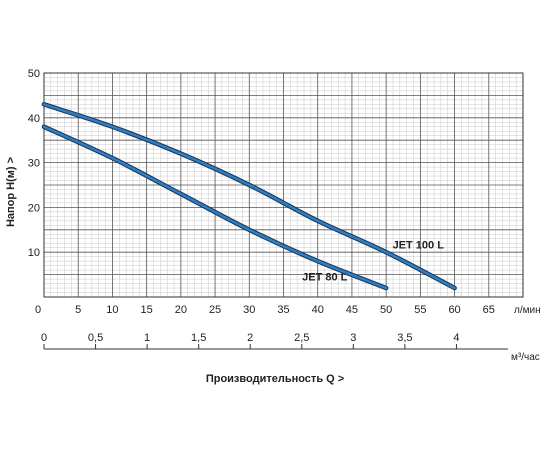 The width and height of the screenshot is (550, 450). Describe the element at coordinates (386, 310) in the screenshot. I see `x-tick-label: 50` at that location.